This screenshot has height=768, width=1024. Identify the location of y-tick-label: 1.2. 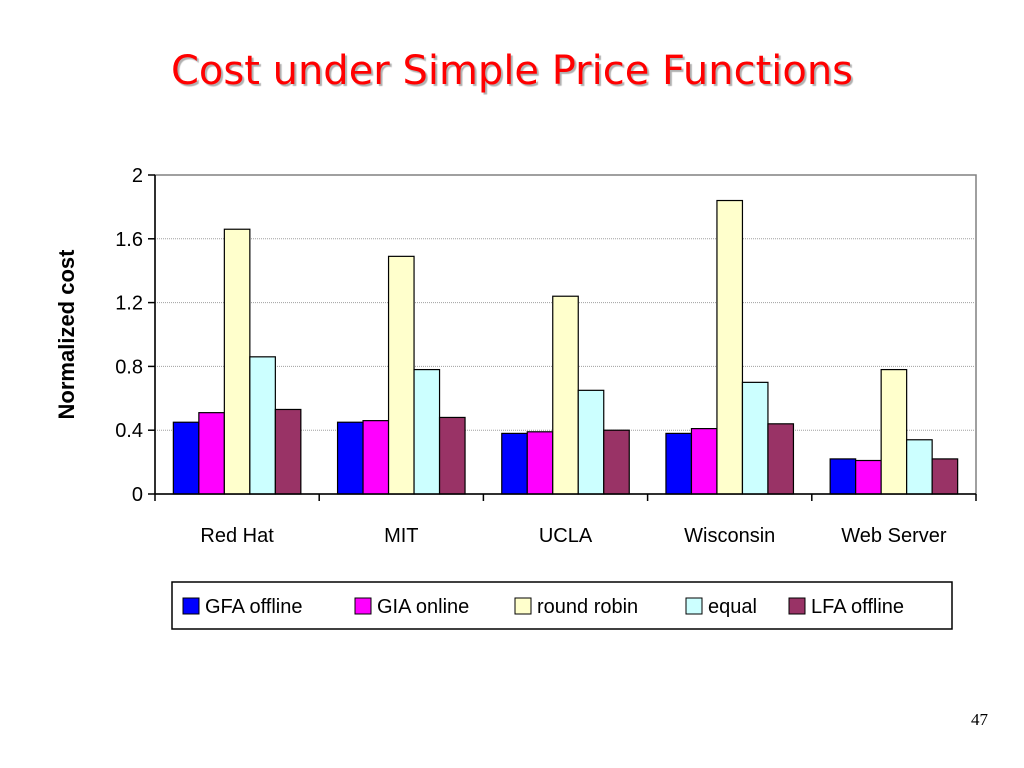
(129, 304).